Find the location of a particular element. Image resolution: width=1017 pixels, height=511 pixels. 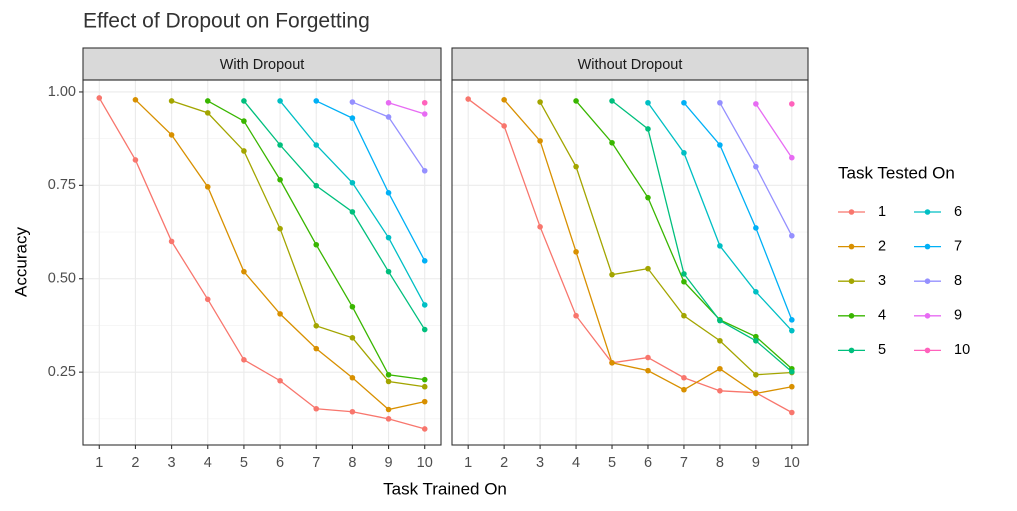

facet-title: Without Dropout is located at coordinates (630, 65).